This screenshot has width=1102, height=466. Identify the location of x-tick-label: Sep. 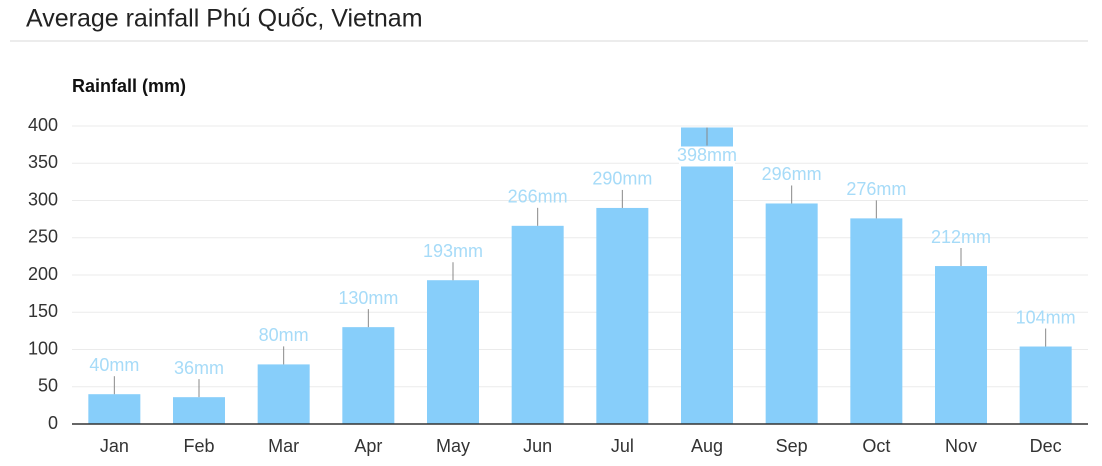
(792, 446).